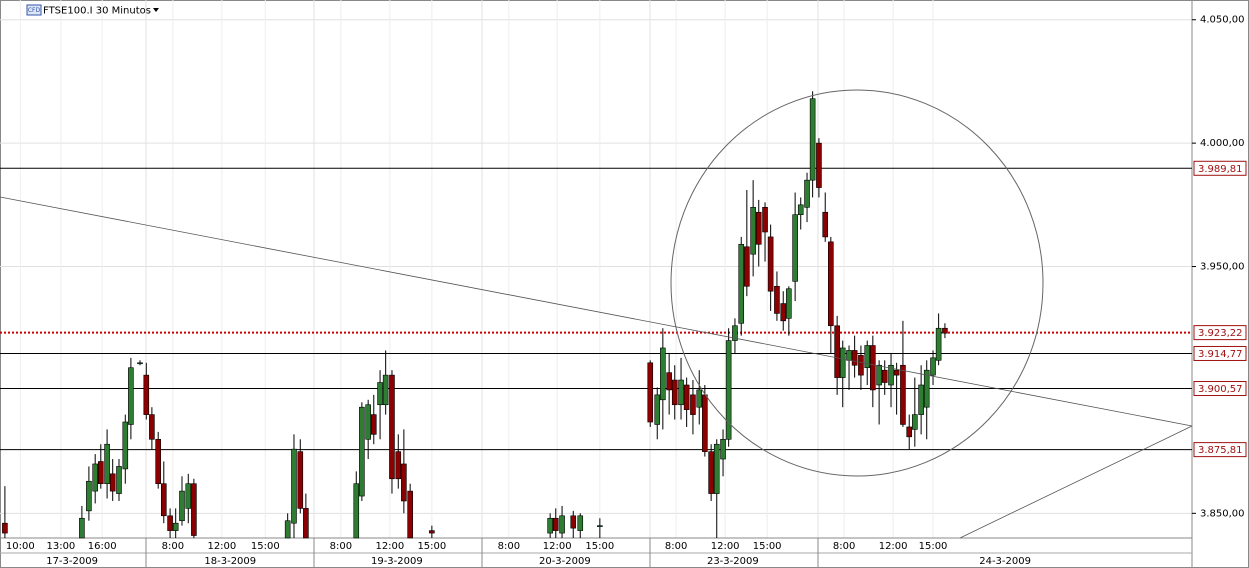  I want to click on level-box, so click(1220, 389).